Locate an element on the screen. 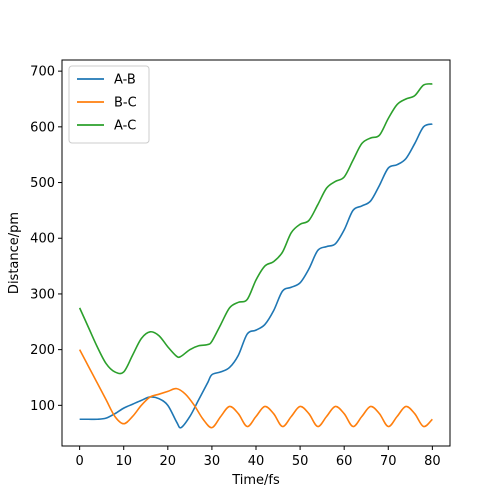 The width and height of the screenshot is (500, 500). y-tick-label: 200 is located at coordinates (42, 350).